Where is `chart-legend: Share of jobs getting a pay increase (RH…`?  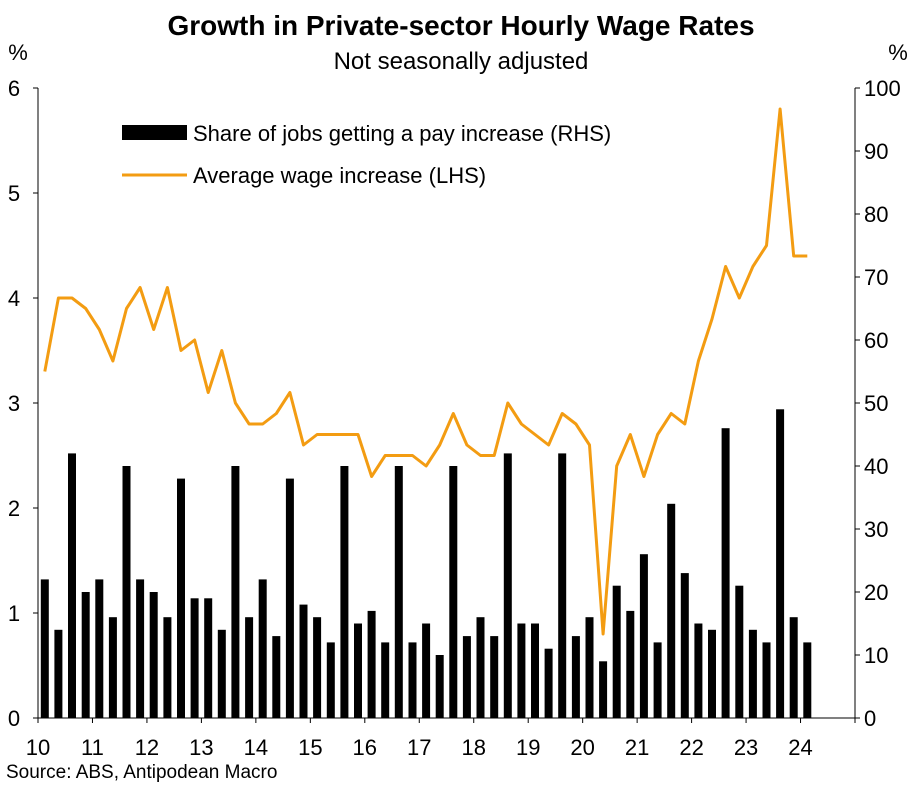
chart-legend: Share of jobs getting a pay increase (RH… is located at coordinates (366, 154).